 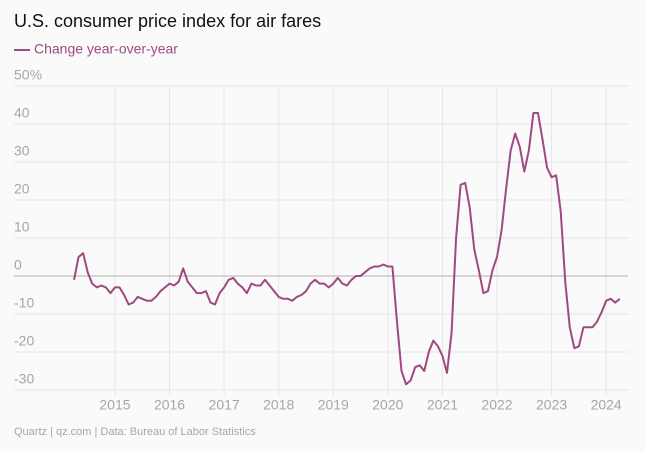 What do you see at coordinates (22, 227) in the screenshot?
I see `y-tick-label: 10` at bounding box center [22, 227].